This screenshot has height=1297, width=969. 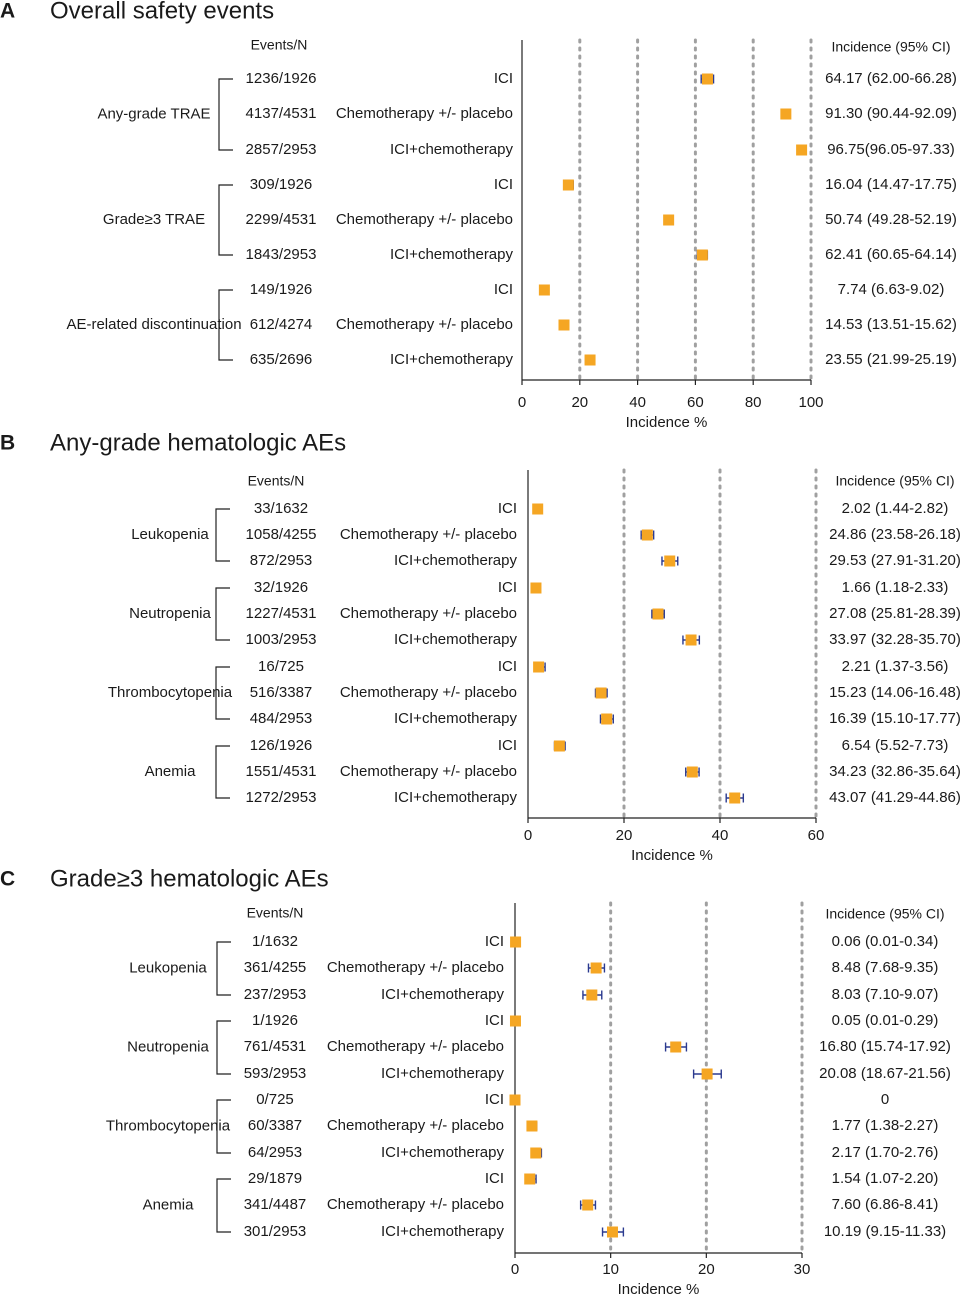 What do you see at coordinates (816, 835) in the screenshot?
I see `panel-b-x-tick-label: 60` at bounding box center [816, 835].